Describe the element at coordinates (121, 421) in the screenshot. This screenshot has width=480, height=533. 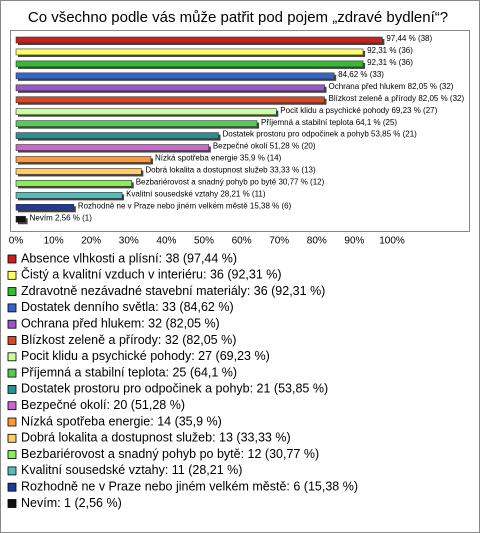
I see `legend-label: Nízká spotřeba energie: 14 (35,9 %)` at that location.